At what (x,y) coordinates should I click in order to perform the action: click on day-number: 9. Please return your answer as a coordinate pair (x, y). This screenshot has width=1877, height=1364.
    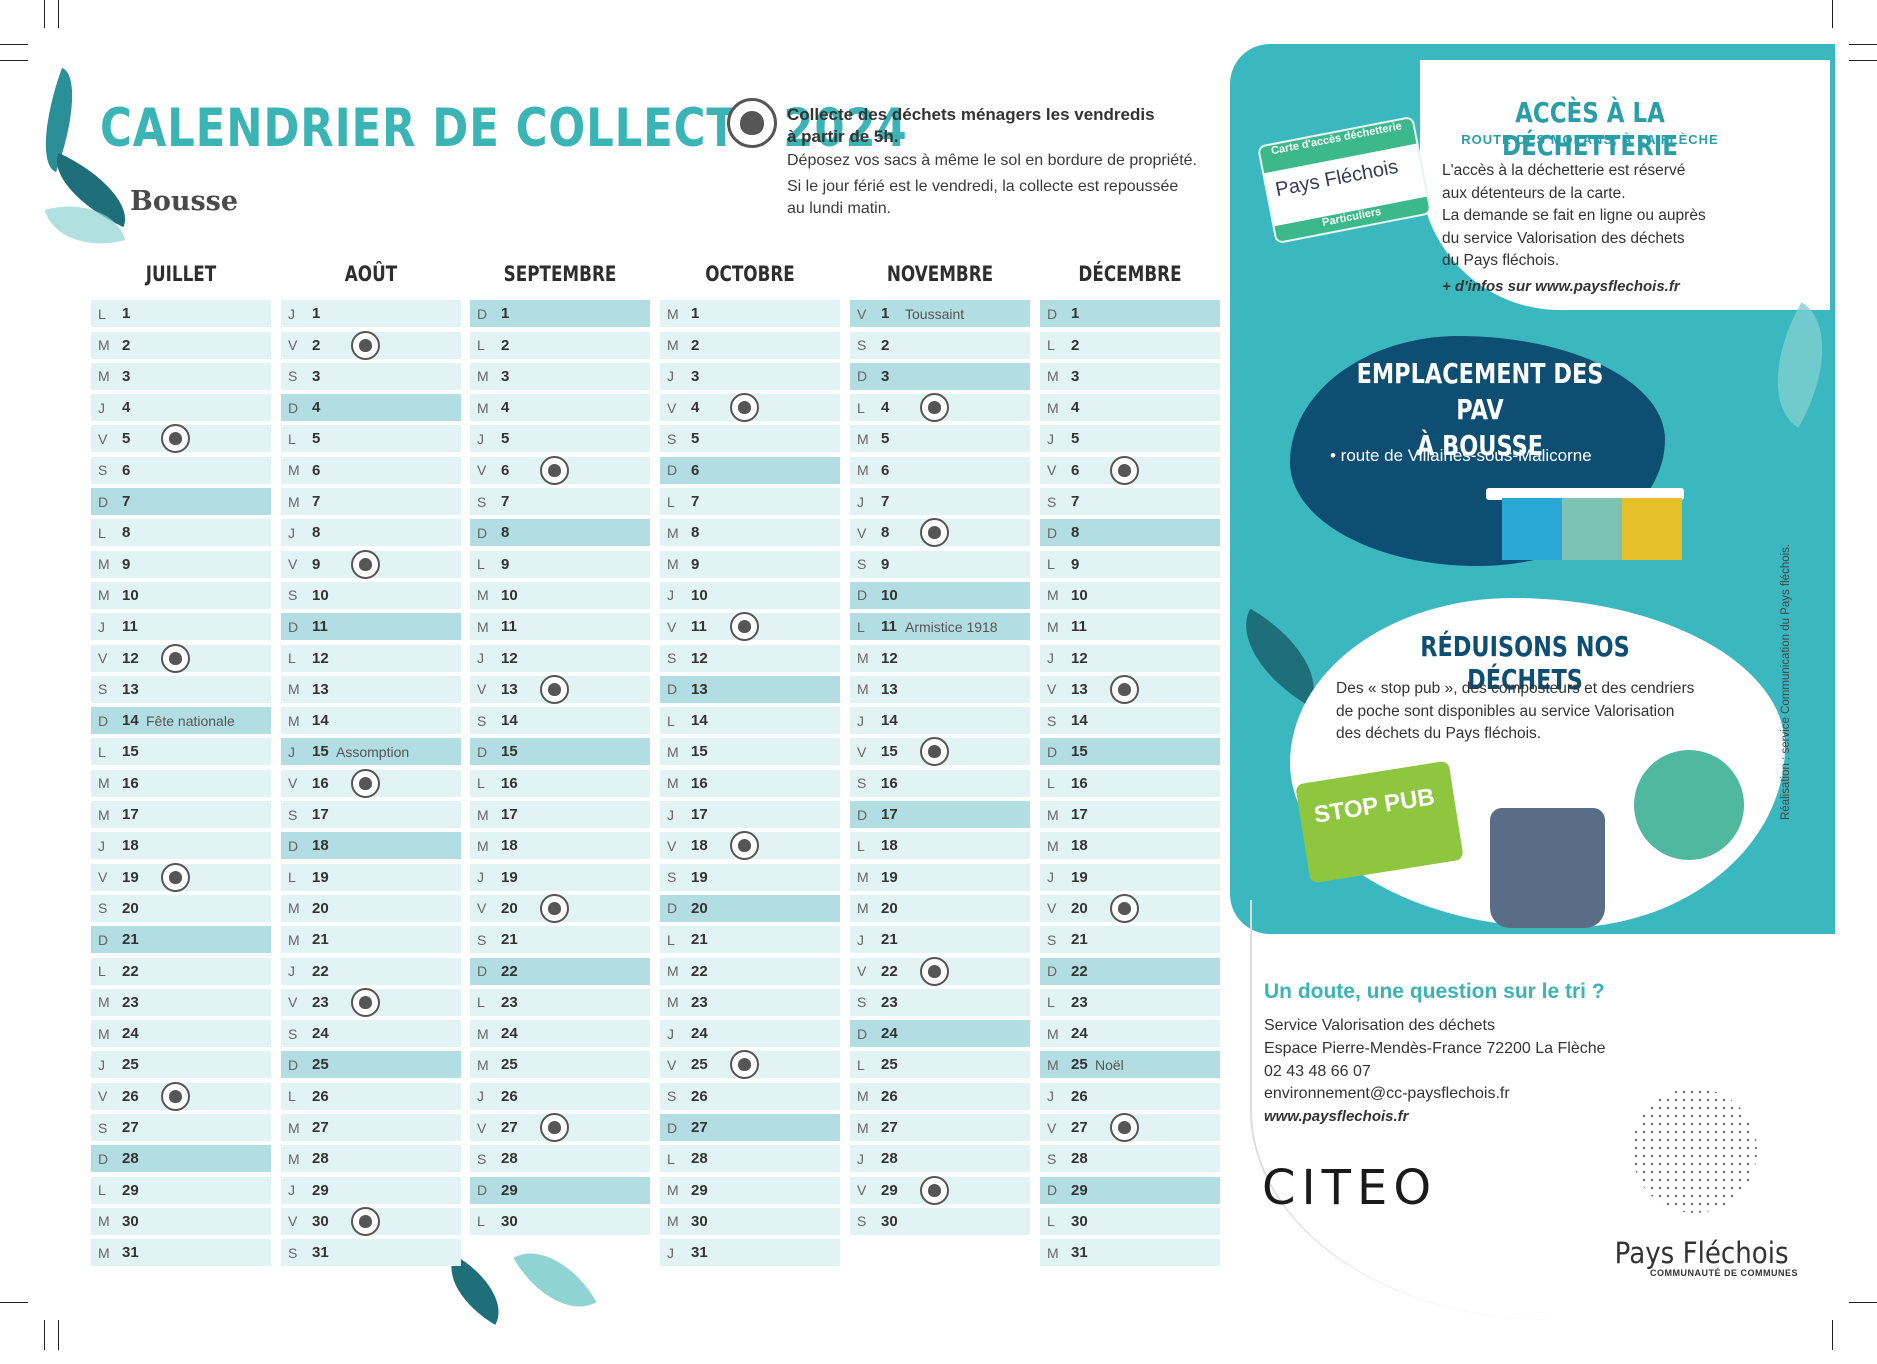
    Looking at the image, I should click on (885, 564).